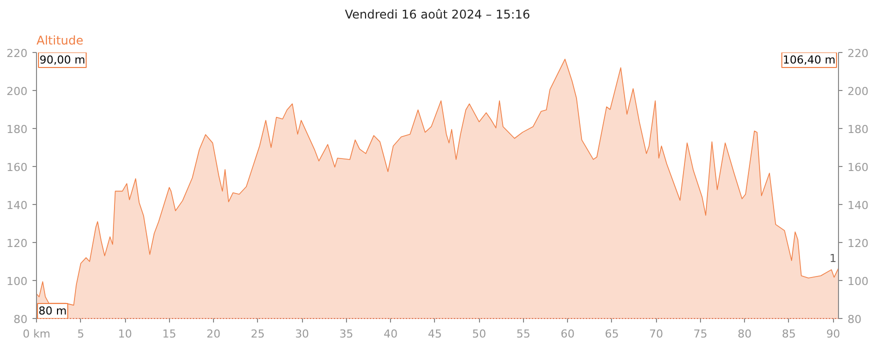 Image resolution: width=892 pixels, height=346 pixels. What do you see at coordinates (809, 60) in the screenshot?
I see `annotation: 106,40 m` at bounding box center [809, 60].